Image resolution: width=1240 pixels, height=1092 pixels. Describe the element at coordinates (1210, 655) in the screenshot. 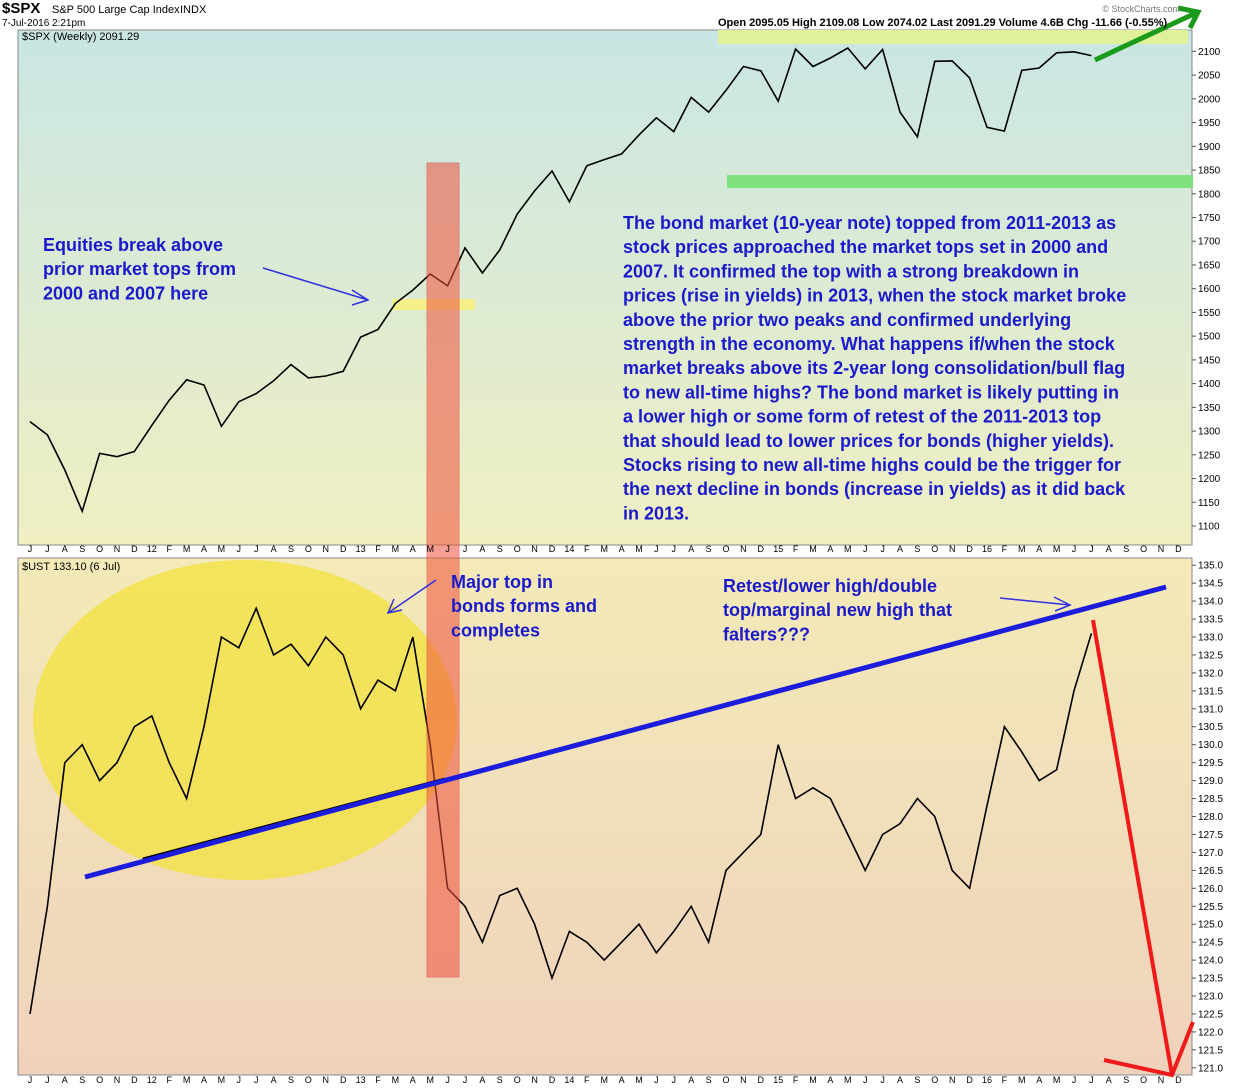

I see `y-tick-label: 132.5` at that location.